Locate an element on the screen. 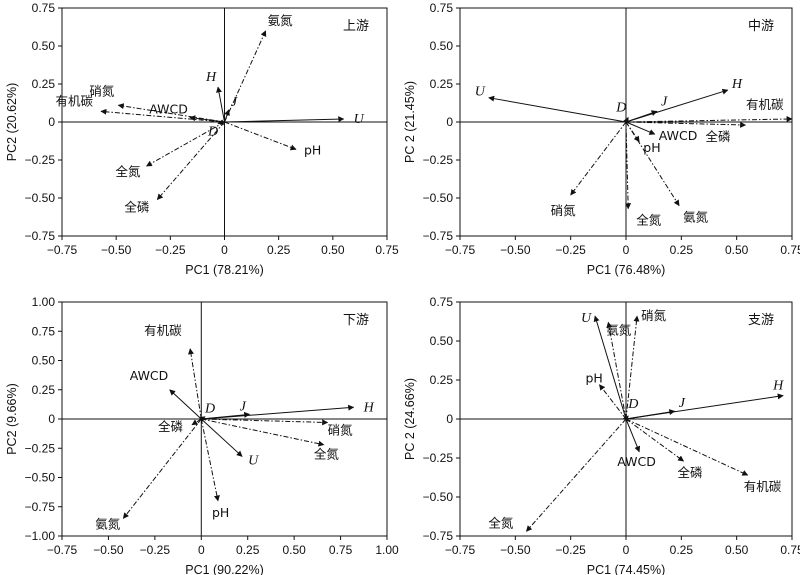 This screenshot has width=800, height=575. panel-title: 下游 is located at coordinates (356, 320).